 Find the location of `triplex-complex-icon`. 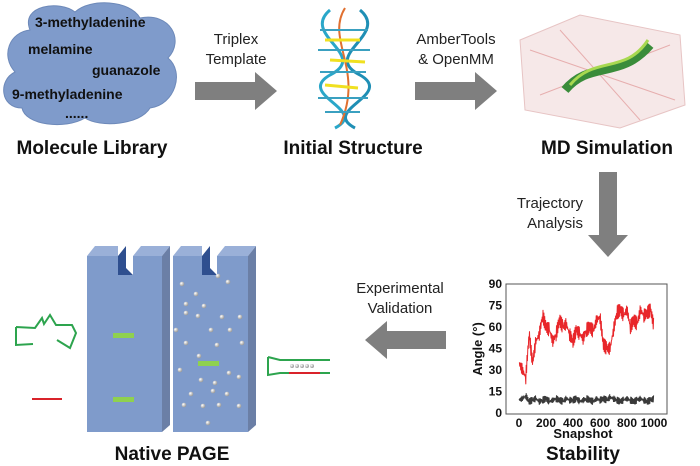

triplex-complex-icon is located at coordinates (298, 366).